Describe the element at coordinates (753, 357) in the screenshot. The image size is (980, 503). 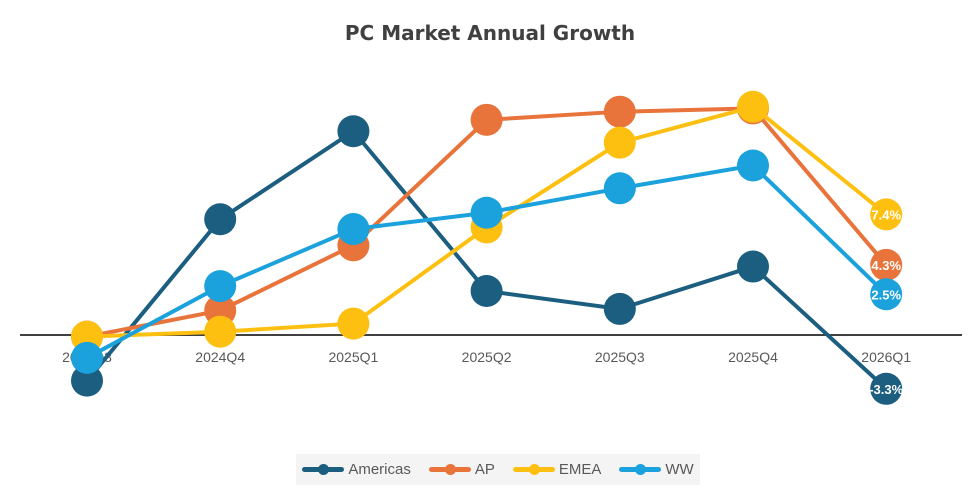
I see `x-tick-label: 2025Q4` at that location.